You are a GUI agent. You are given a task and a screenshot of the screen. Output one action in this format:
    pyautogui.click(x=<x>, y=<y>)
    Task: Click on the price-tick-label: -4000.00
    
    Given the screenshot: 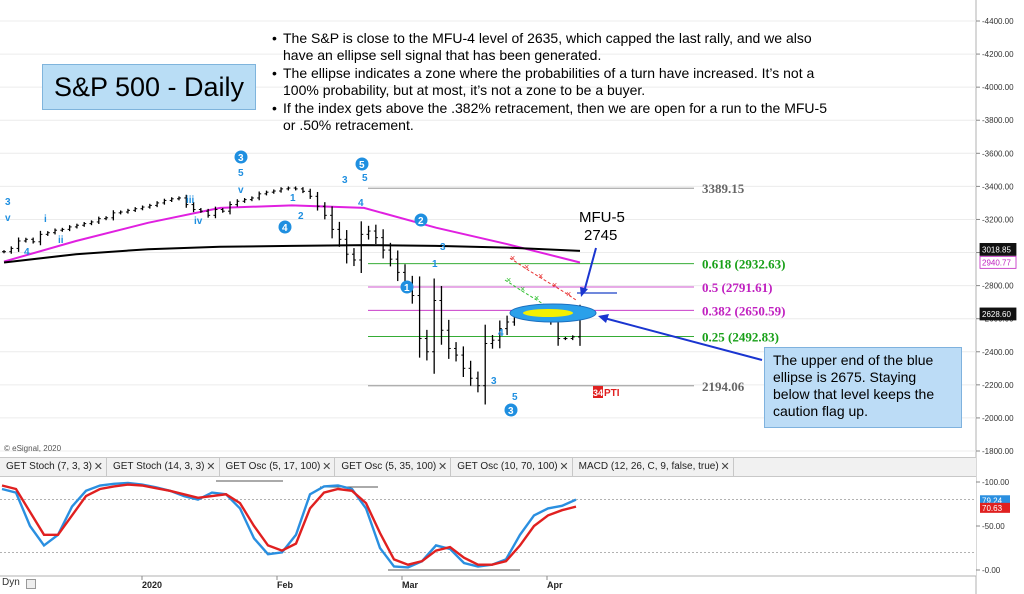 What is the action you would take?
    pyautogui.click(x=998, y=87)
    